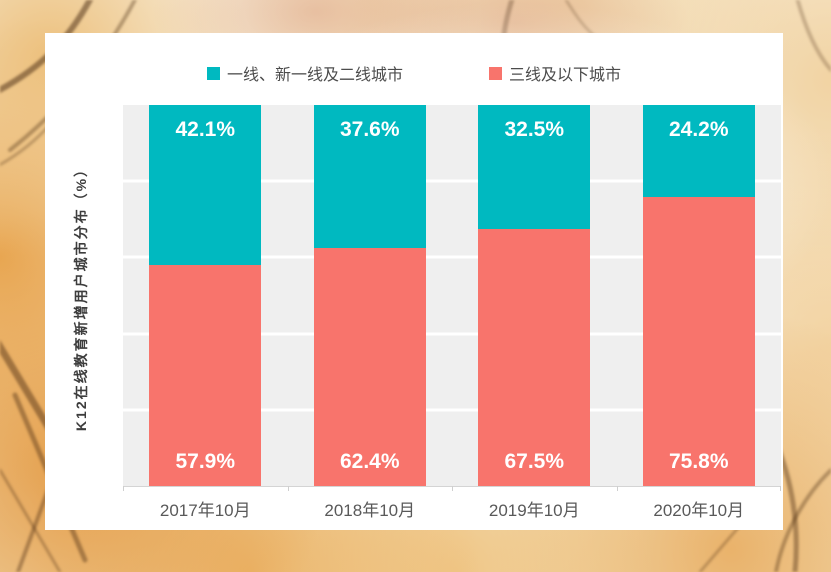  I want to click on bar-value-label-tier12: 42.1%, so click(205, 129).